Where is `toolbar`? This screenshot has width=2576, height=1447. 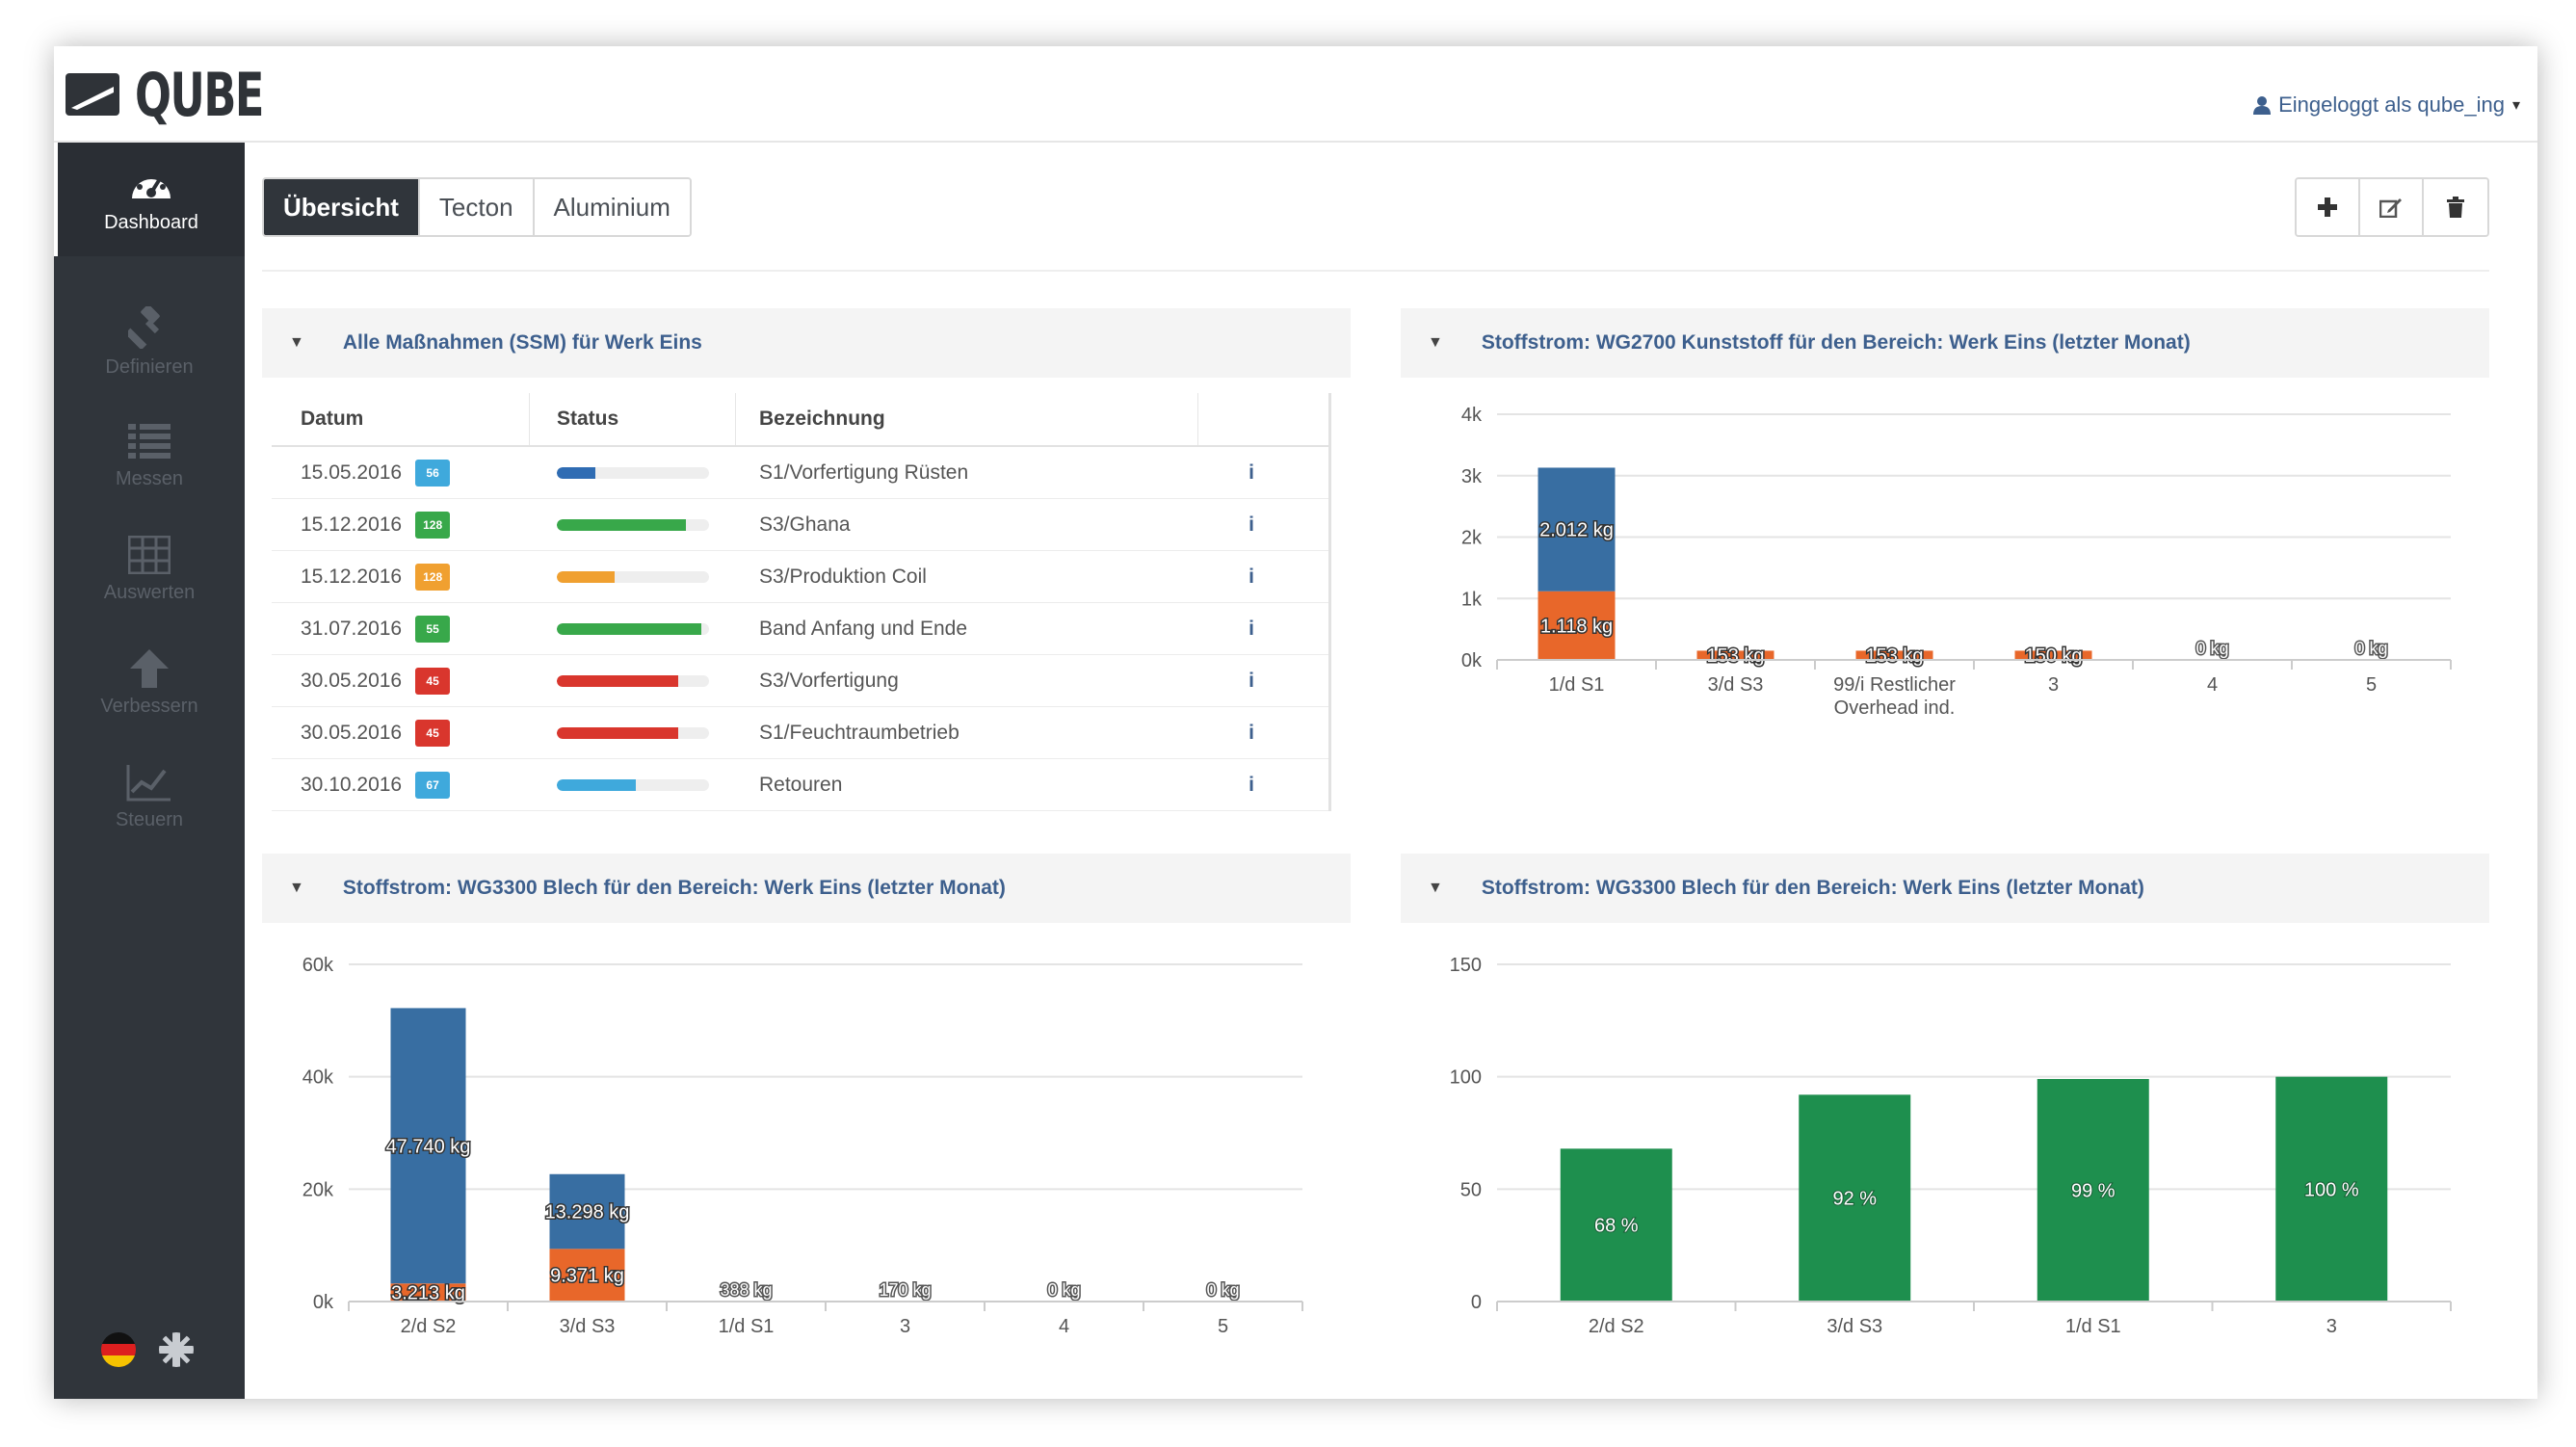 toolbar is located at coordinates (2392, 207).